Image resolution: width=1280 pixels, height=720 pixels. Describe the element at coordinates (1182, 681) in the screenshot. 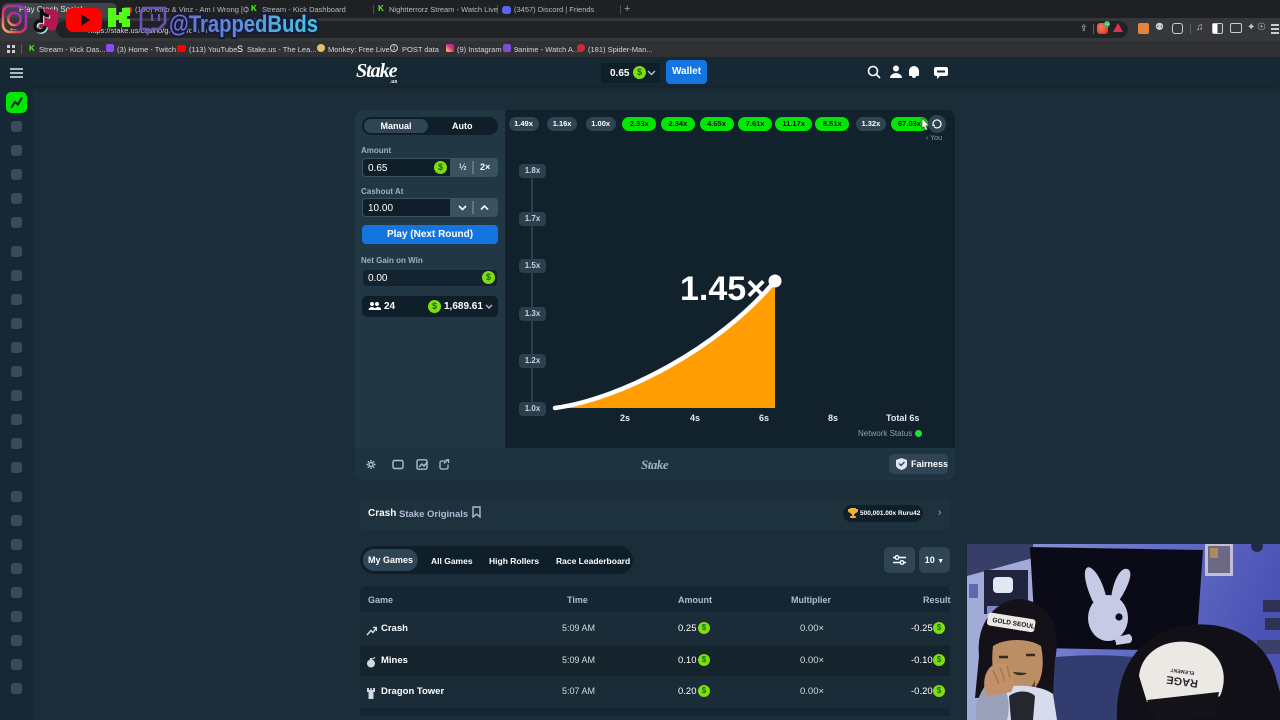

I see `svg-text: RAGE` at that location.